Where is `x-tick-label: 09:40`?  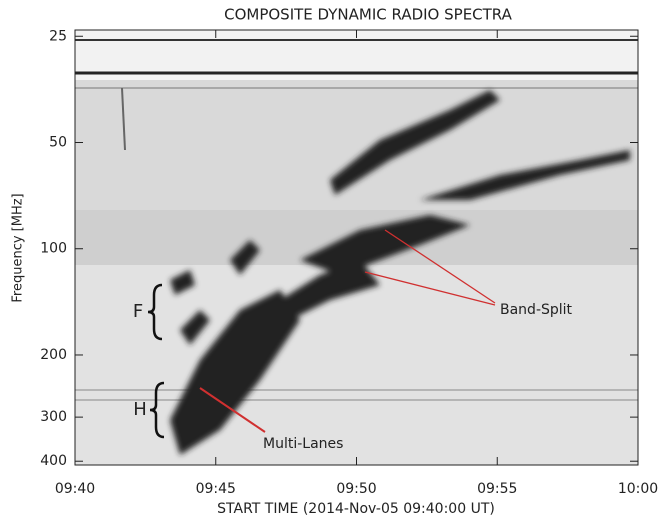
x-tick-label: 09:40 is located at coordinates (75, 489).